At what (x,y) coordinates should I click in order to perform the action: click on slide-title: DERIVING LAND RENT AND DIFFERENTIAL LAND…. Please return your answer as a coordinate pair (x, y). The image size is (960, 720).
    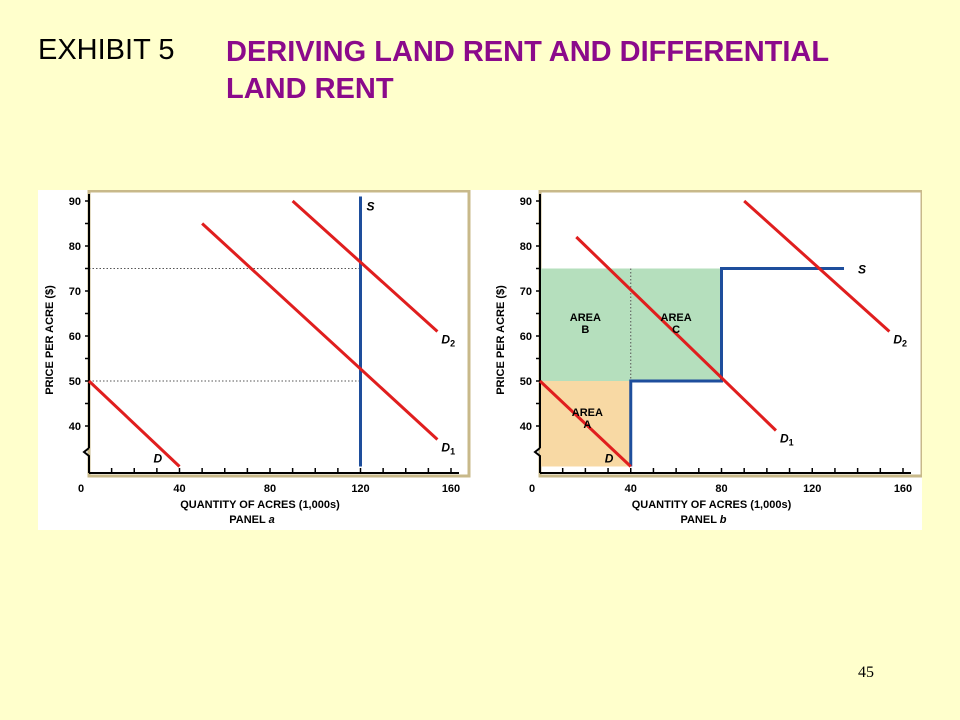
    Looking at the image, I should click on (527, 70).